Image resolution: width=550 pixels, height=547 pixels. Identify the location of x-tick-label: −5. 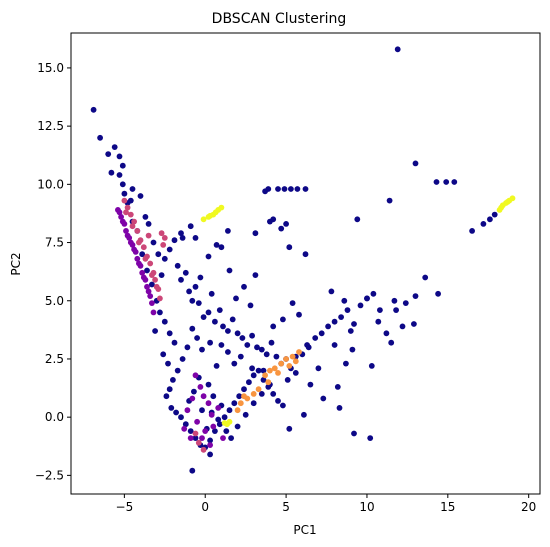
(125, 507).